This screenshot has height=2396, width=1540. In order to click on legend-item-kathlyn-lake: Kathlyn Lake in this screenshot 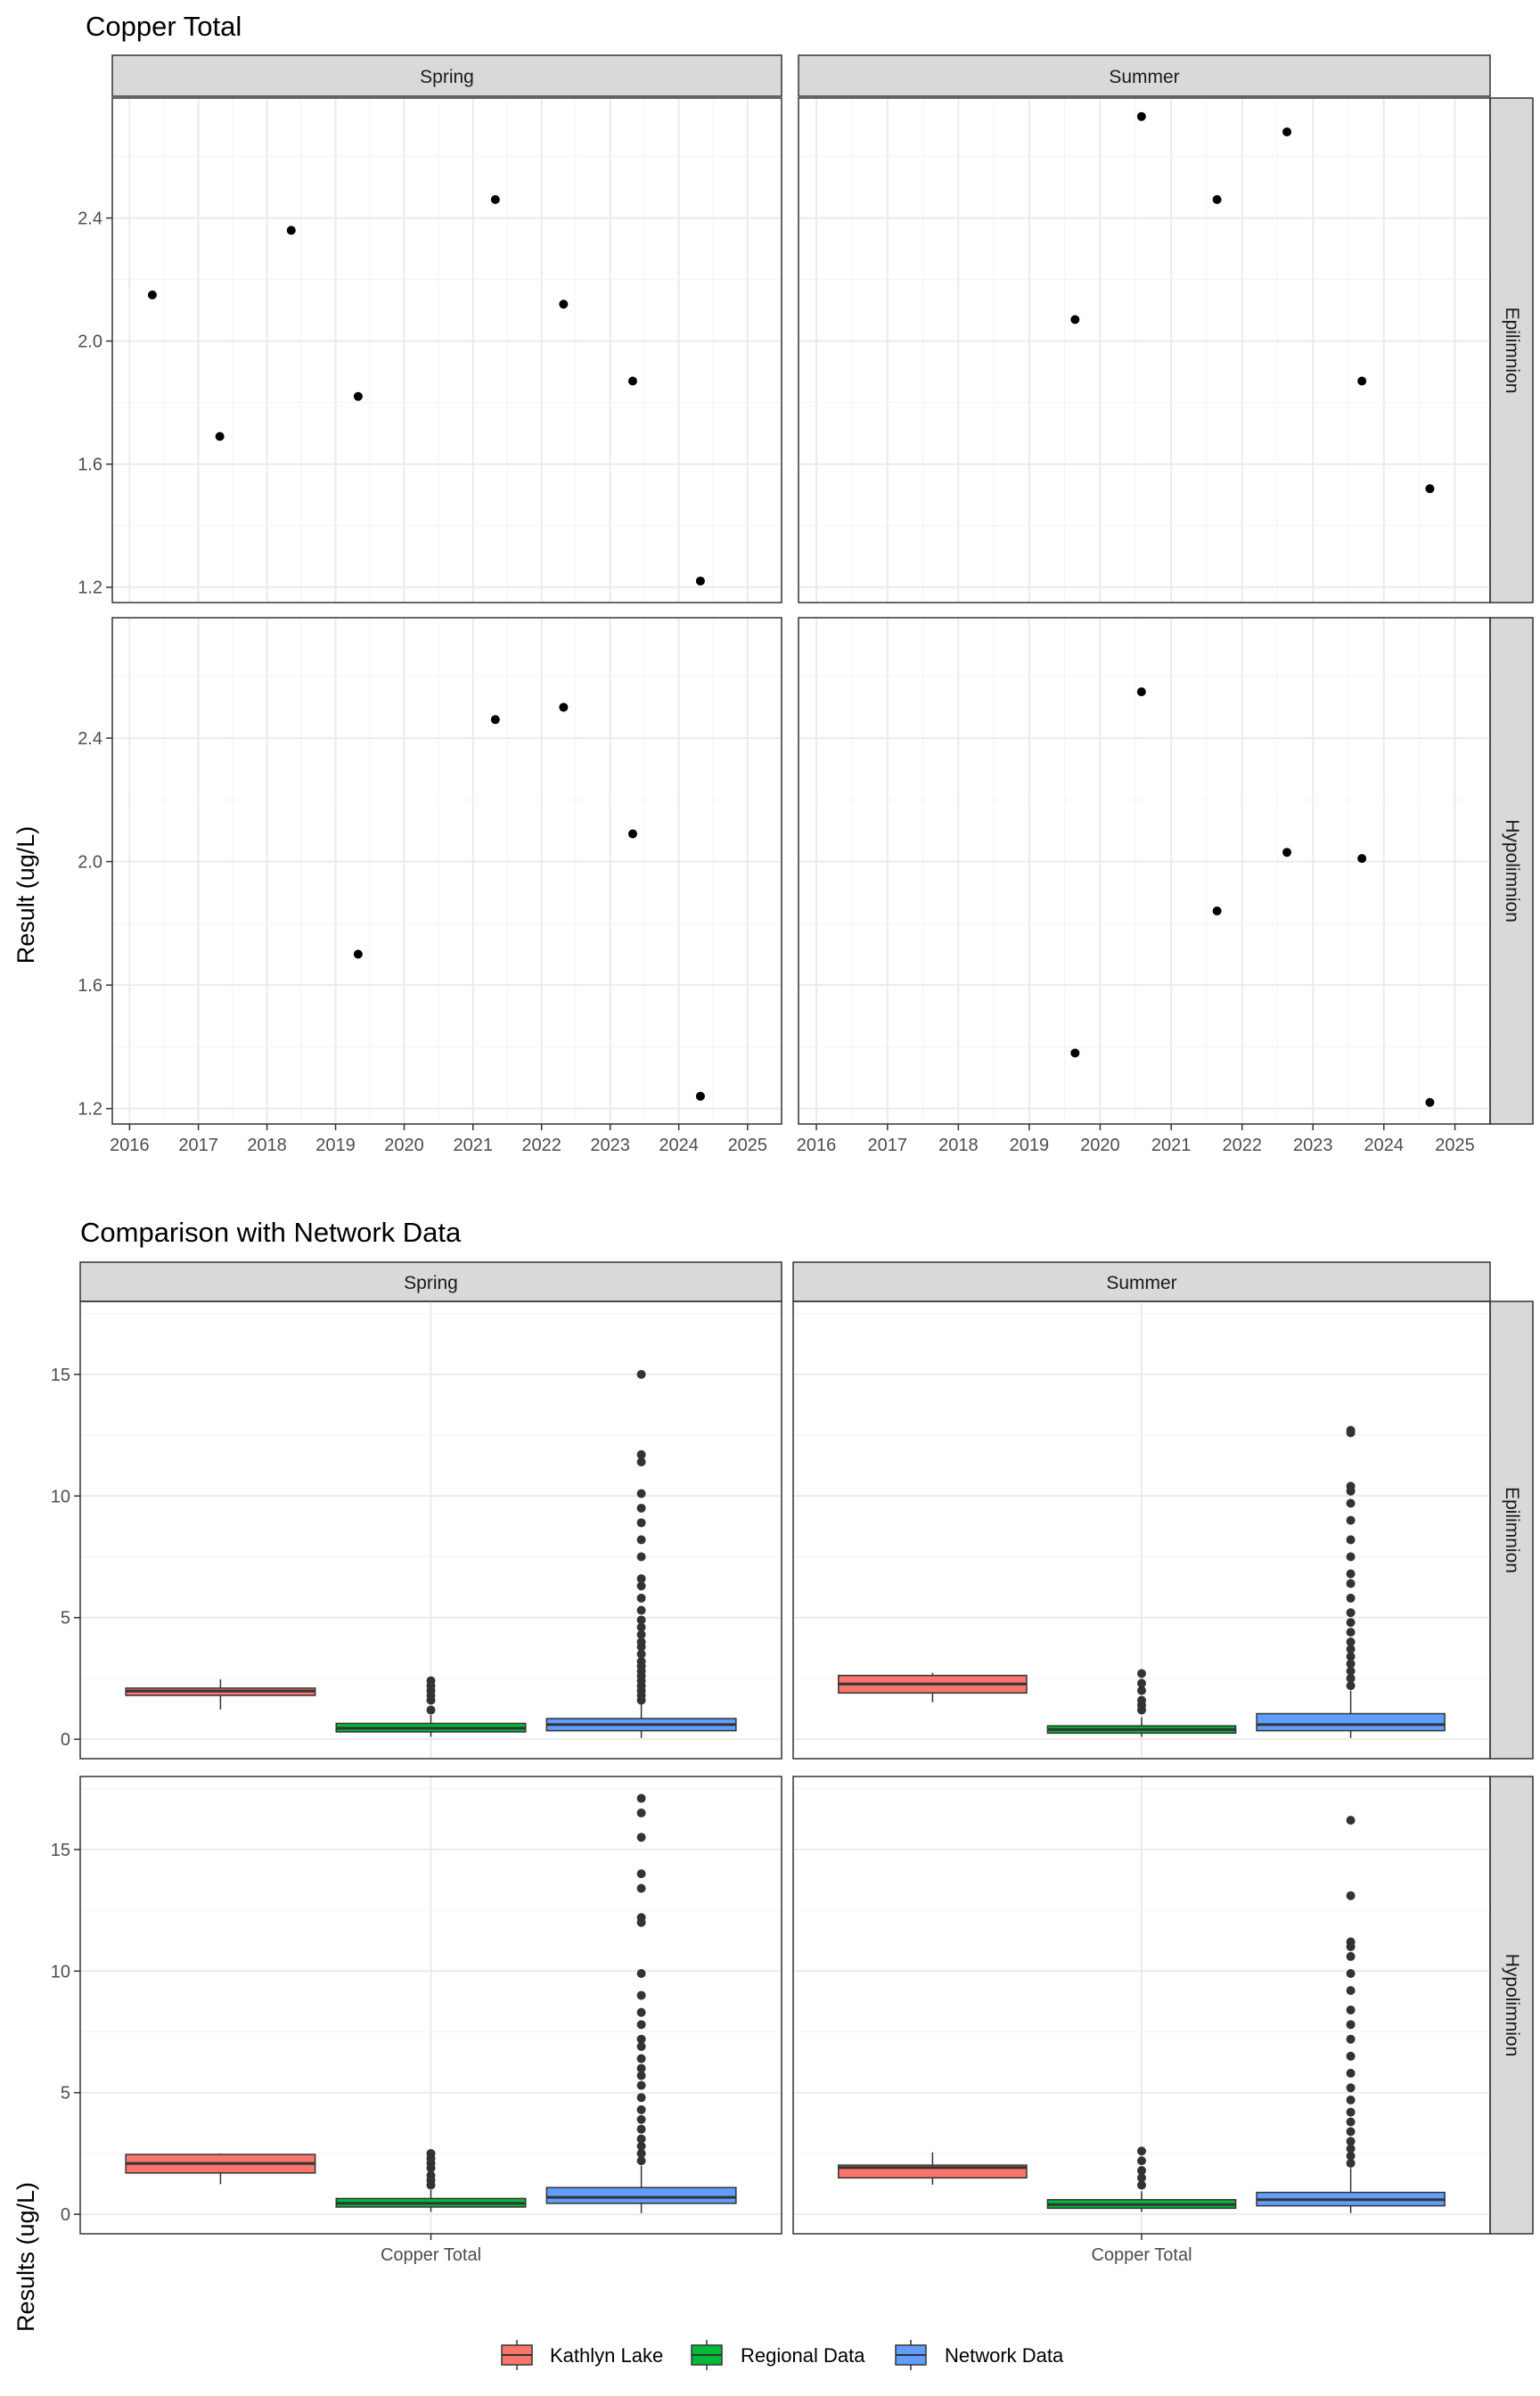, I will do `click(582, 2355)`.